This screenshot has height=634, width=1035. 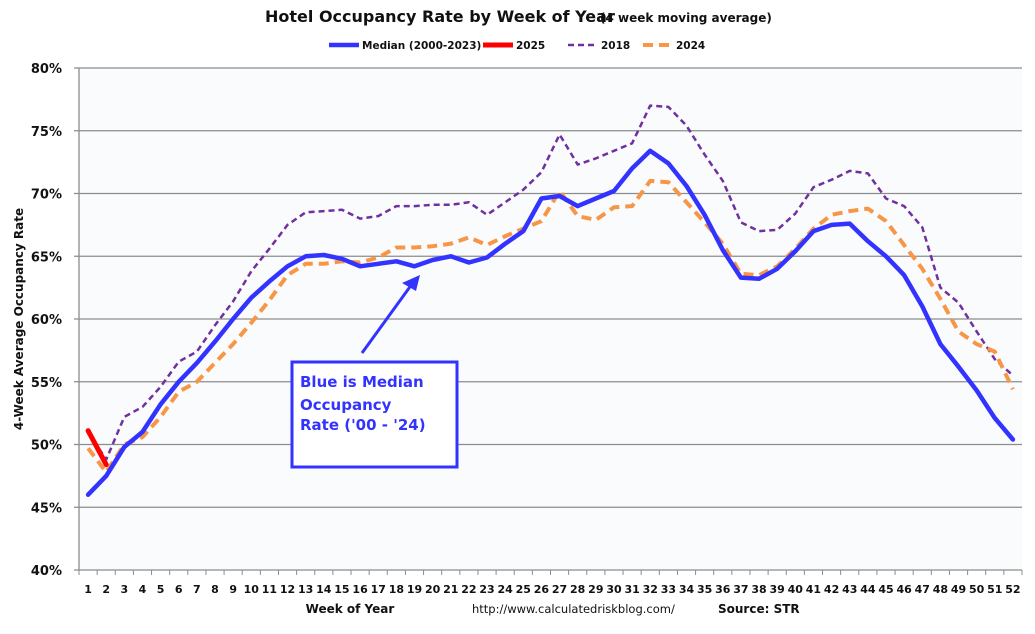 What do you see at coordinates (723, 589) in the screenshot?
I see `x-tick-label: 36` at bounding box center [723, 589].